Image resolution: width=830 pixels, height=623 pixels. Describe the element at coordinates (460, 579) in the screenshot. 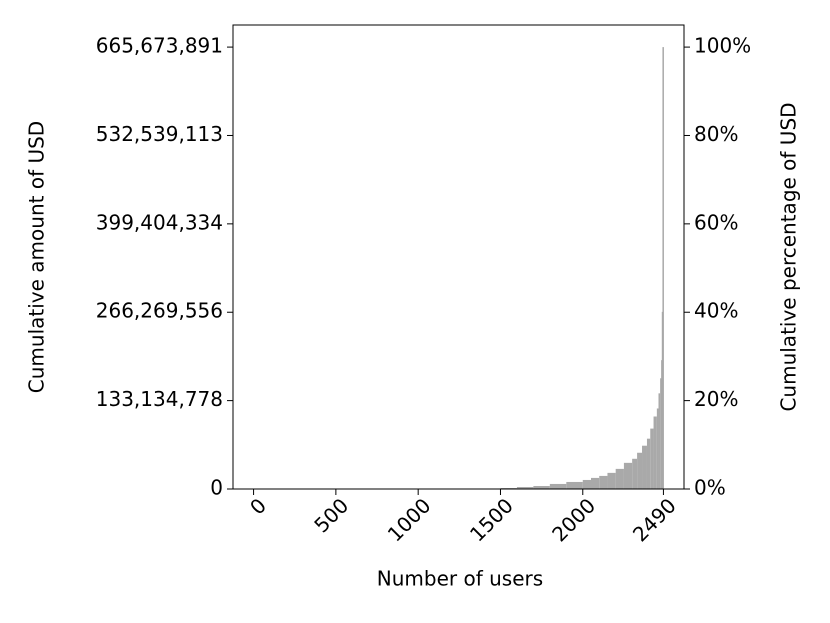

I see `x-axis-label: Number of users` at that location.